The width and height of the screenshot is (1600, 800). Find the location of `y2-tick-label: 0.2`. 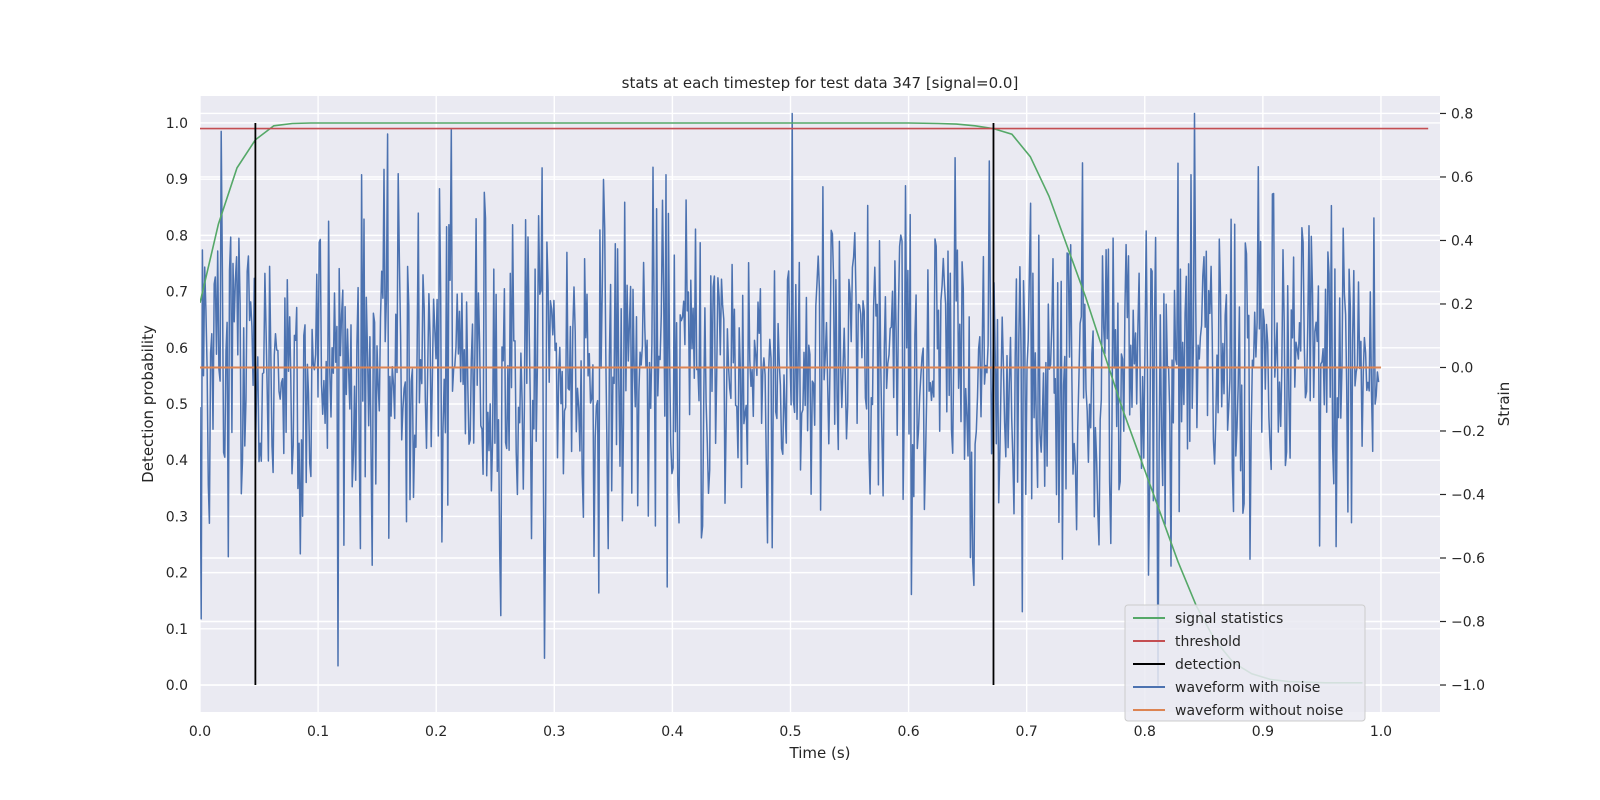

y2-tick-label: 0.2 is located at coordinates (1462, 305).